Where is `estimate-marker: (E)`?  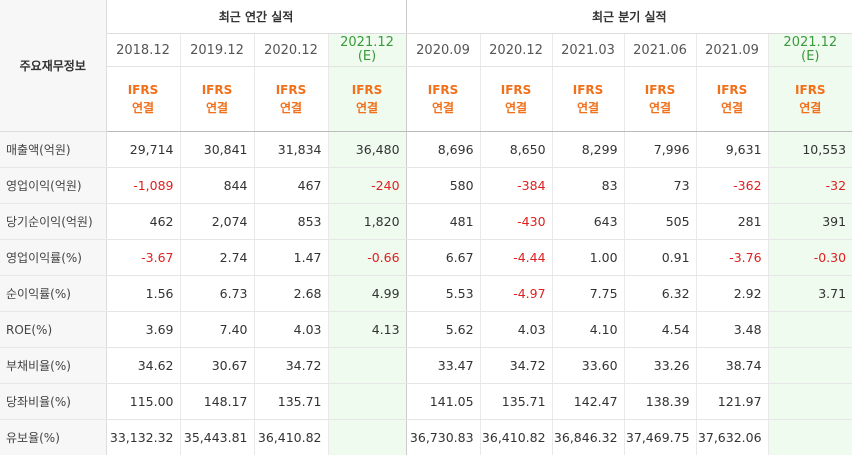
estimate-marker: (E) is located at coordinates (367, 56).